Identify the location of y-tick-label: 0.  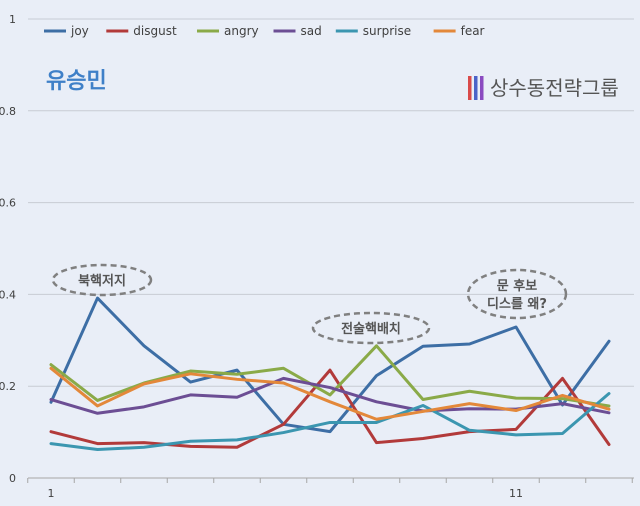
(12, 478).